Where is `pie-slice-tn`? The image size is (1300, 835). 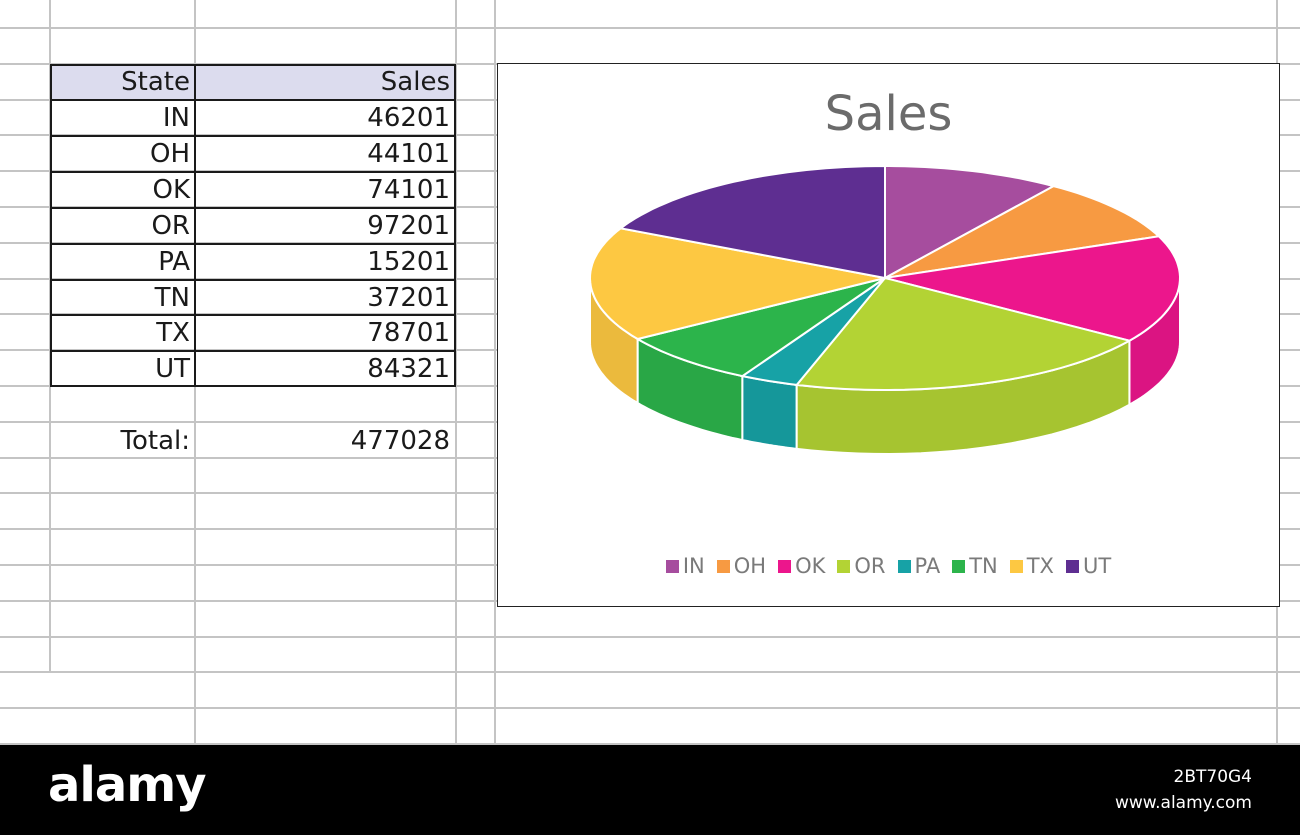 pie-slice-tn is located at coordinates (760, 327).